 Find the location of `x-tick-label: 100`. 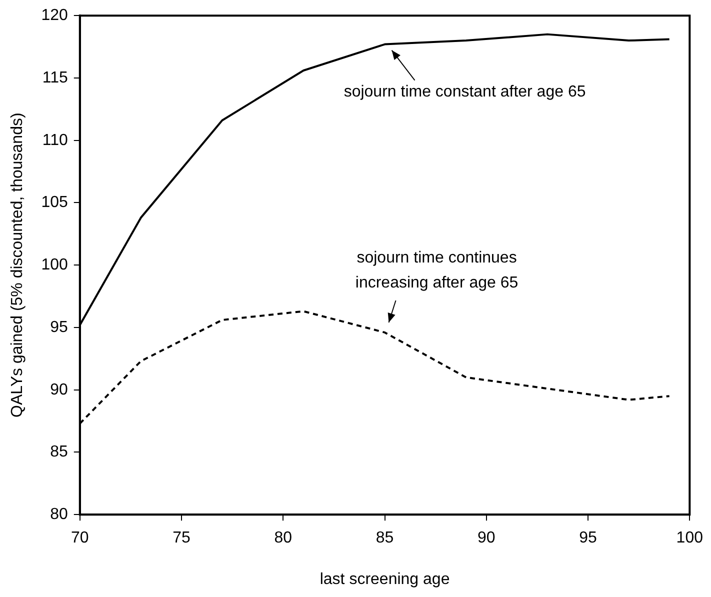

x-tick-label: 100 is located at coordinates (690, 538).